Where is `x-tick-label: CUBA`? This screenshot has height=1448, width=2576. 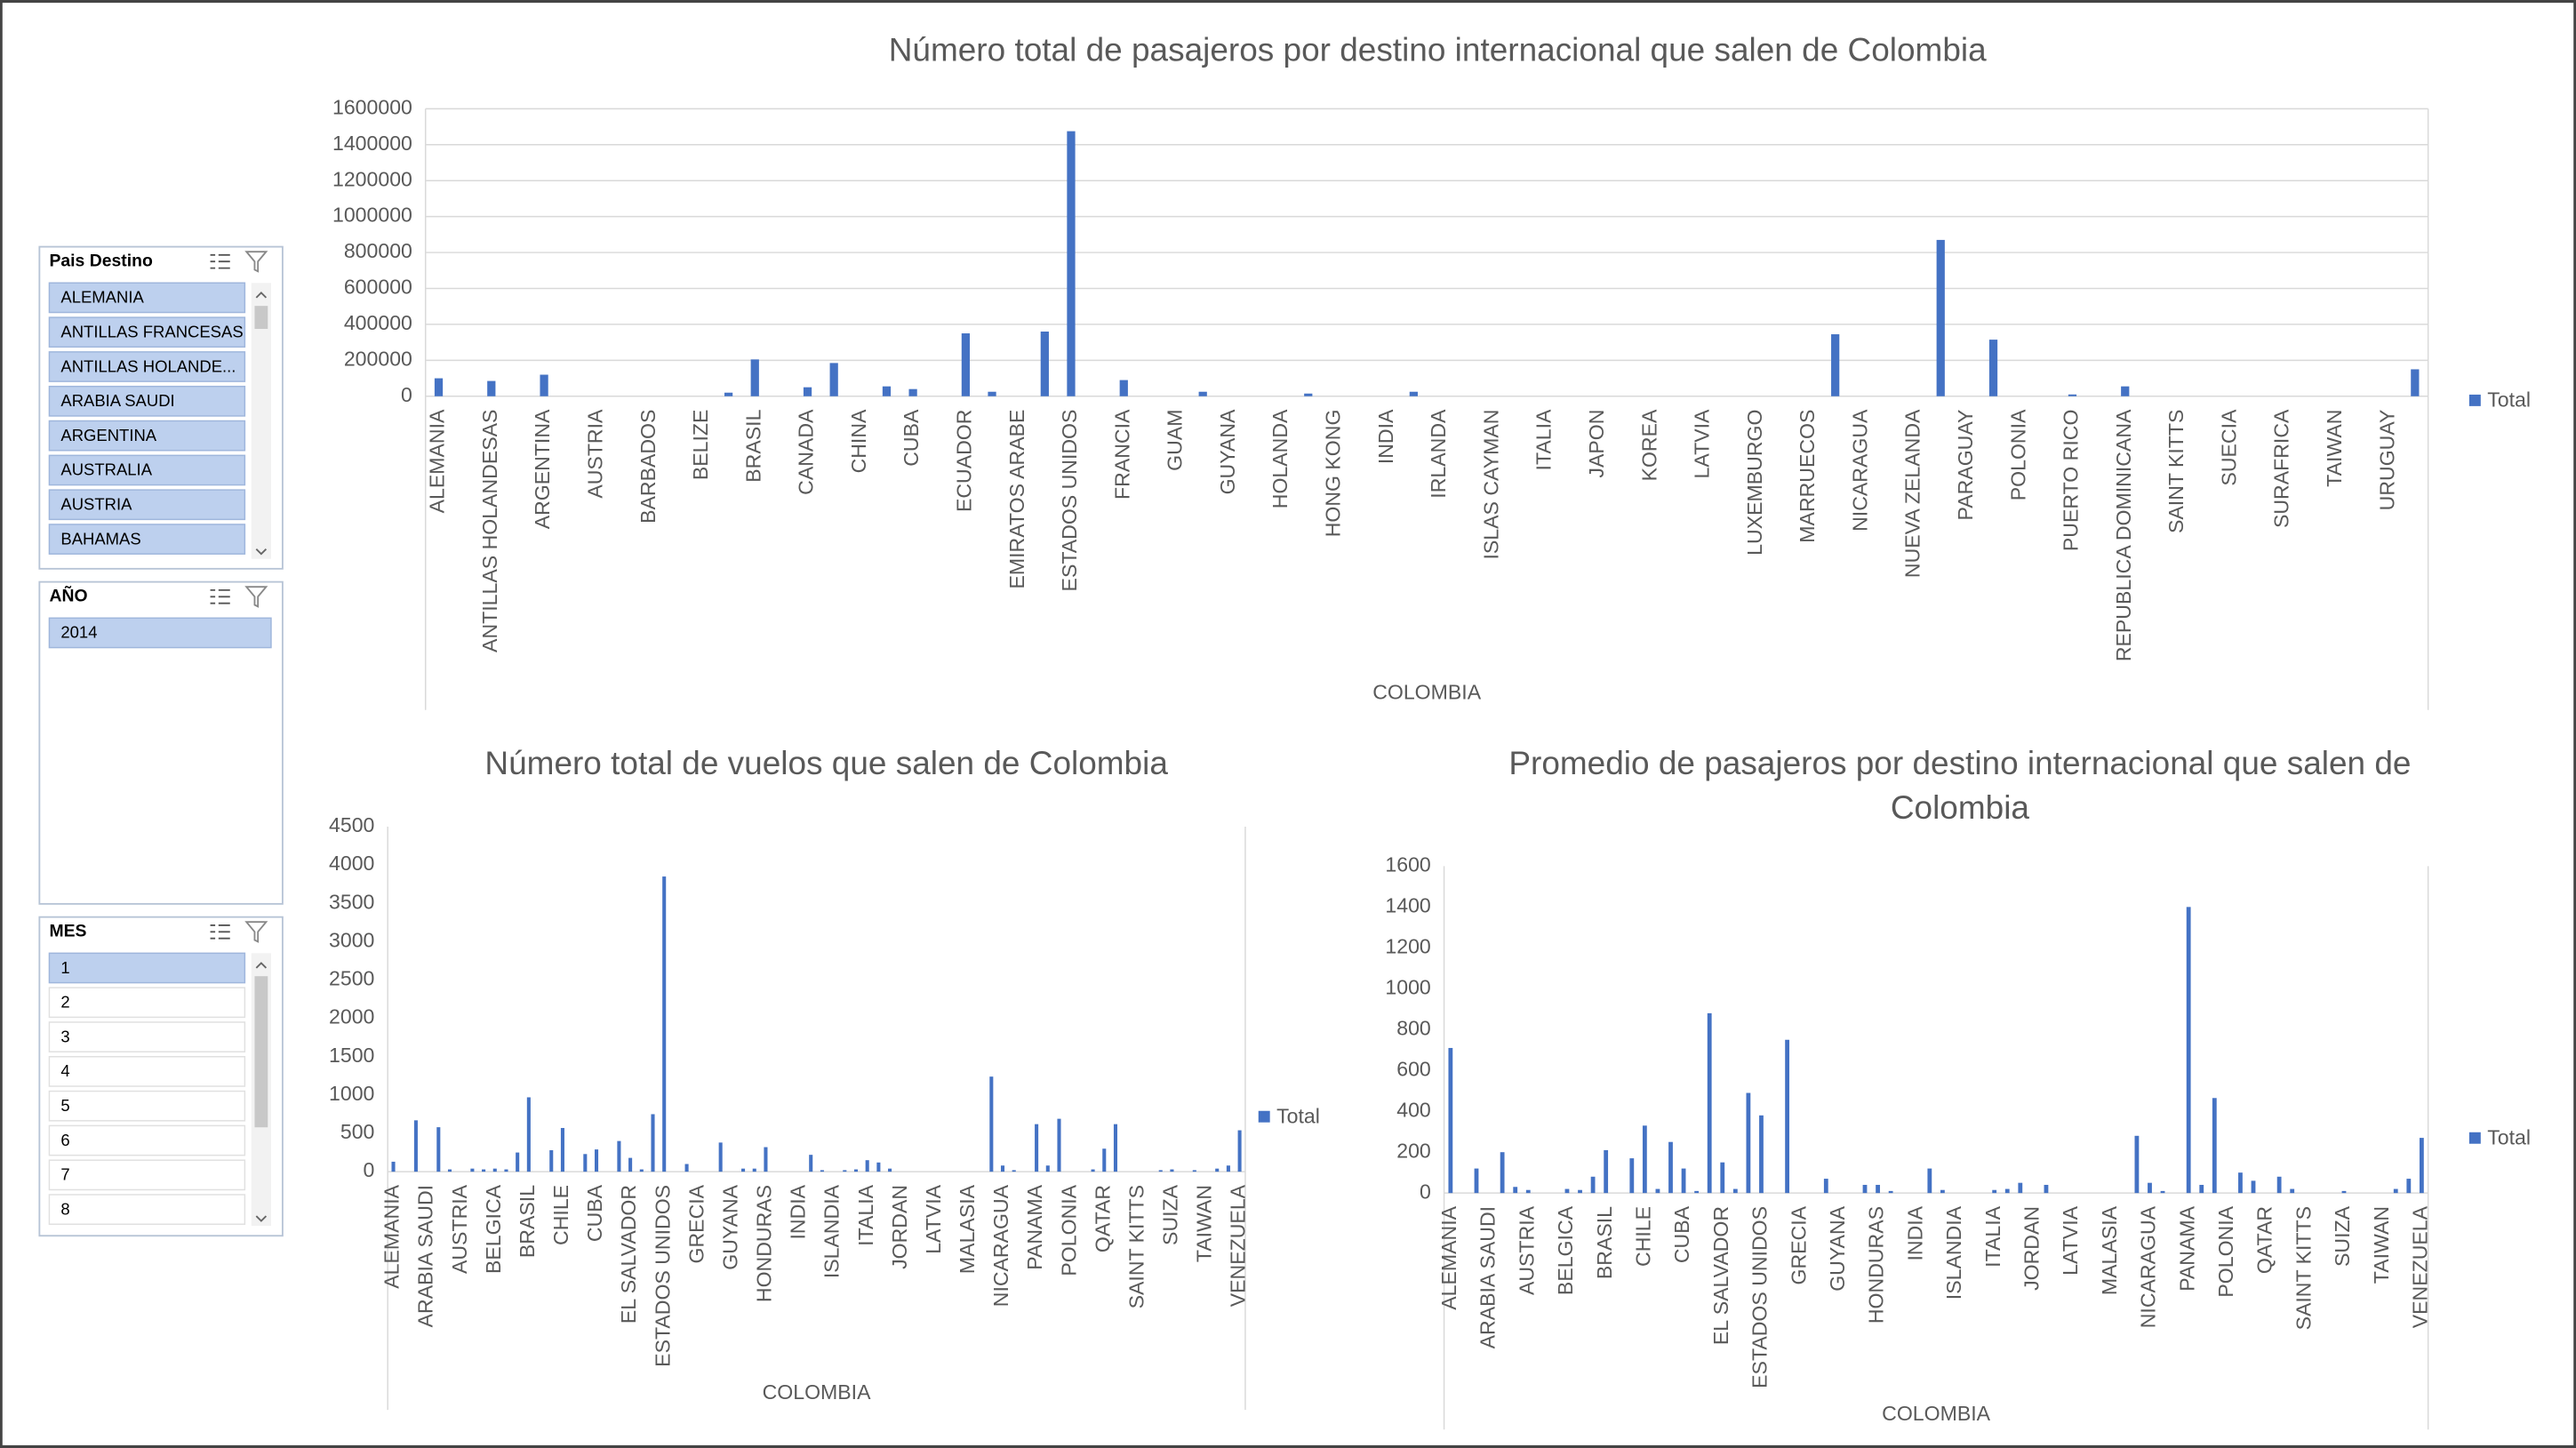
x-tick-label: CUBA is located at coordinates (594, 1213).